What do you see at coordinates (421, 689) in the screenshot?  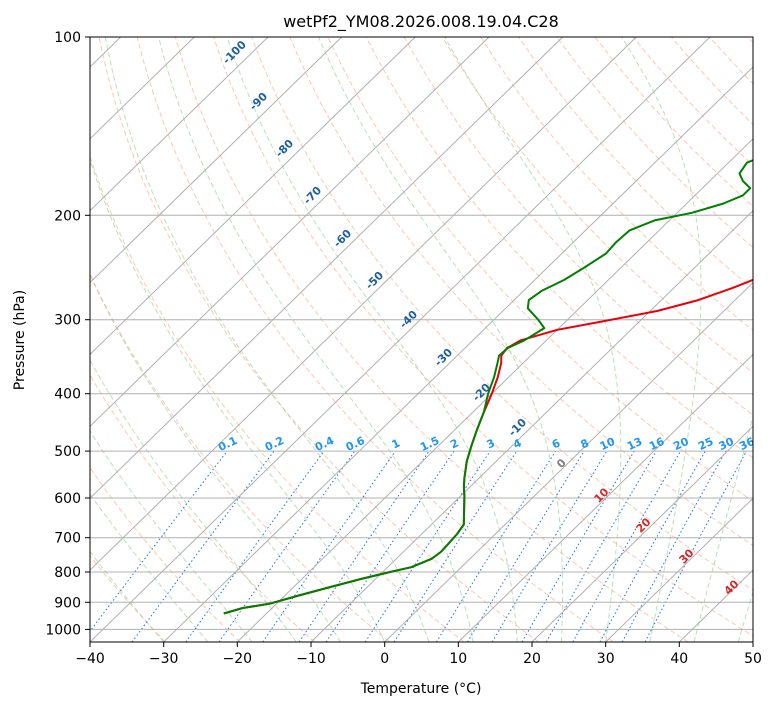 I see `x-axis-label: Temperature (°C)` at bounding box center [421, 689].